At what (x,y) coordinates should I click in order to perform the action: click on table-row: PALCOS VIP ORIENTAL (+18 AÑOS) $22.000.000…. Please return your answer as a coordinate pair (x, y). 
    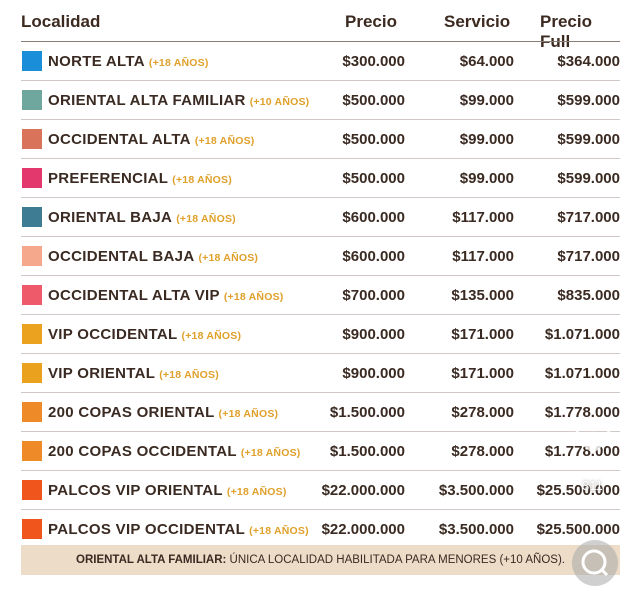
    Looking at the image, I should click on (320, 490).